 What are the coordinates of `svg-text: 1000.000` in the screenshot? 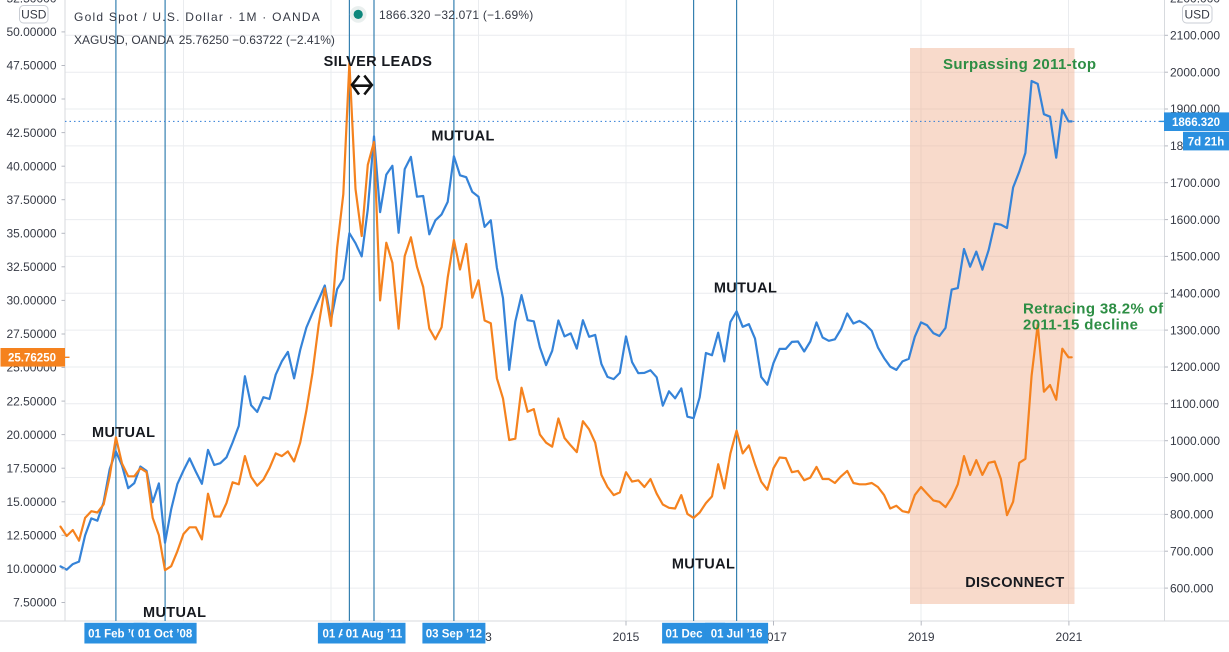 It's located at (1195, 441).